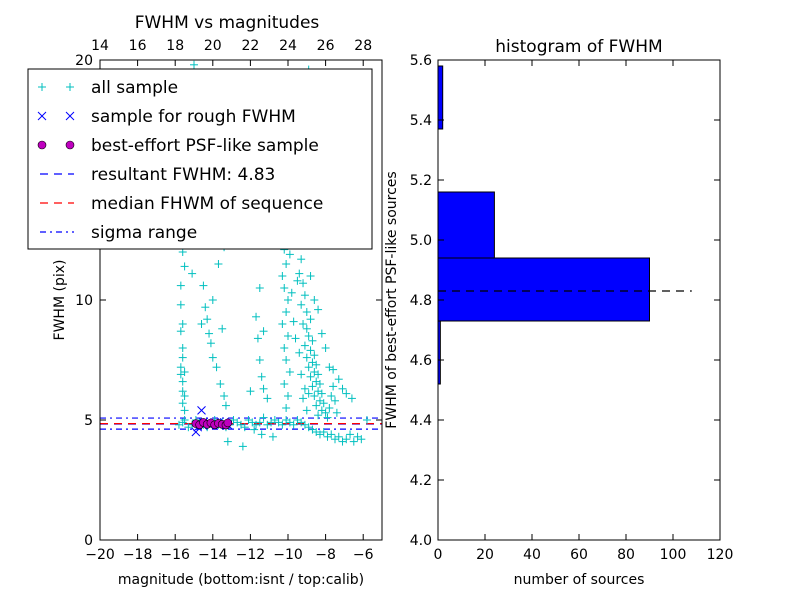 The image size is (800, 600). What do you see at coordinates (56, 158) in the screenshot?
I see `legend-handles` at bounding box center [56, 158].